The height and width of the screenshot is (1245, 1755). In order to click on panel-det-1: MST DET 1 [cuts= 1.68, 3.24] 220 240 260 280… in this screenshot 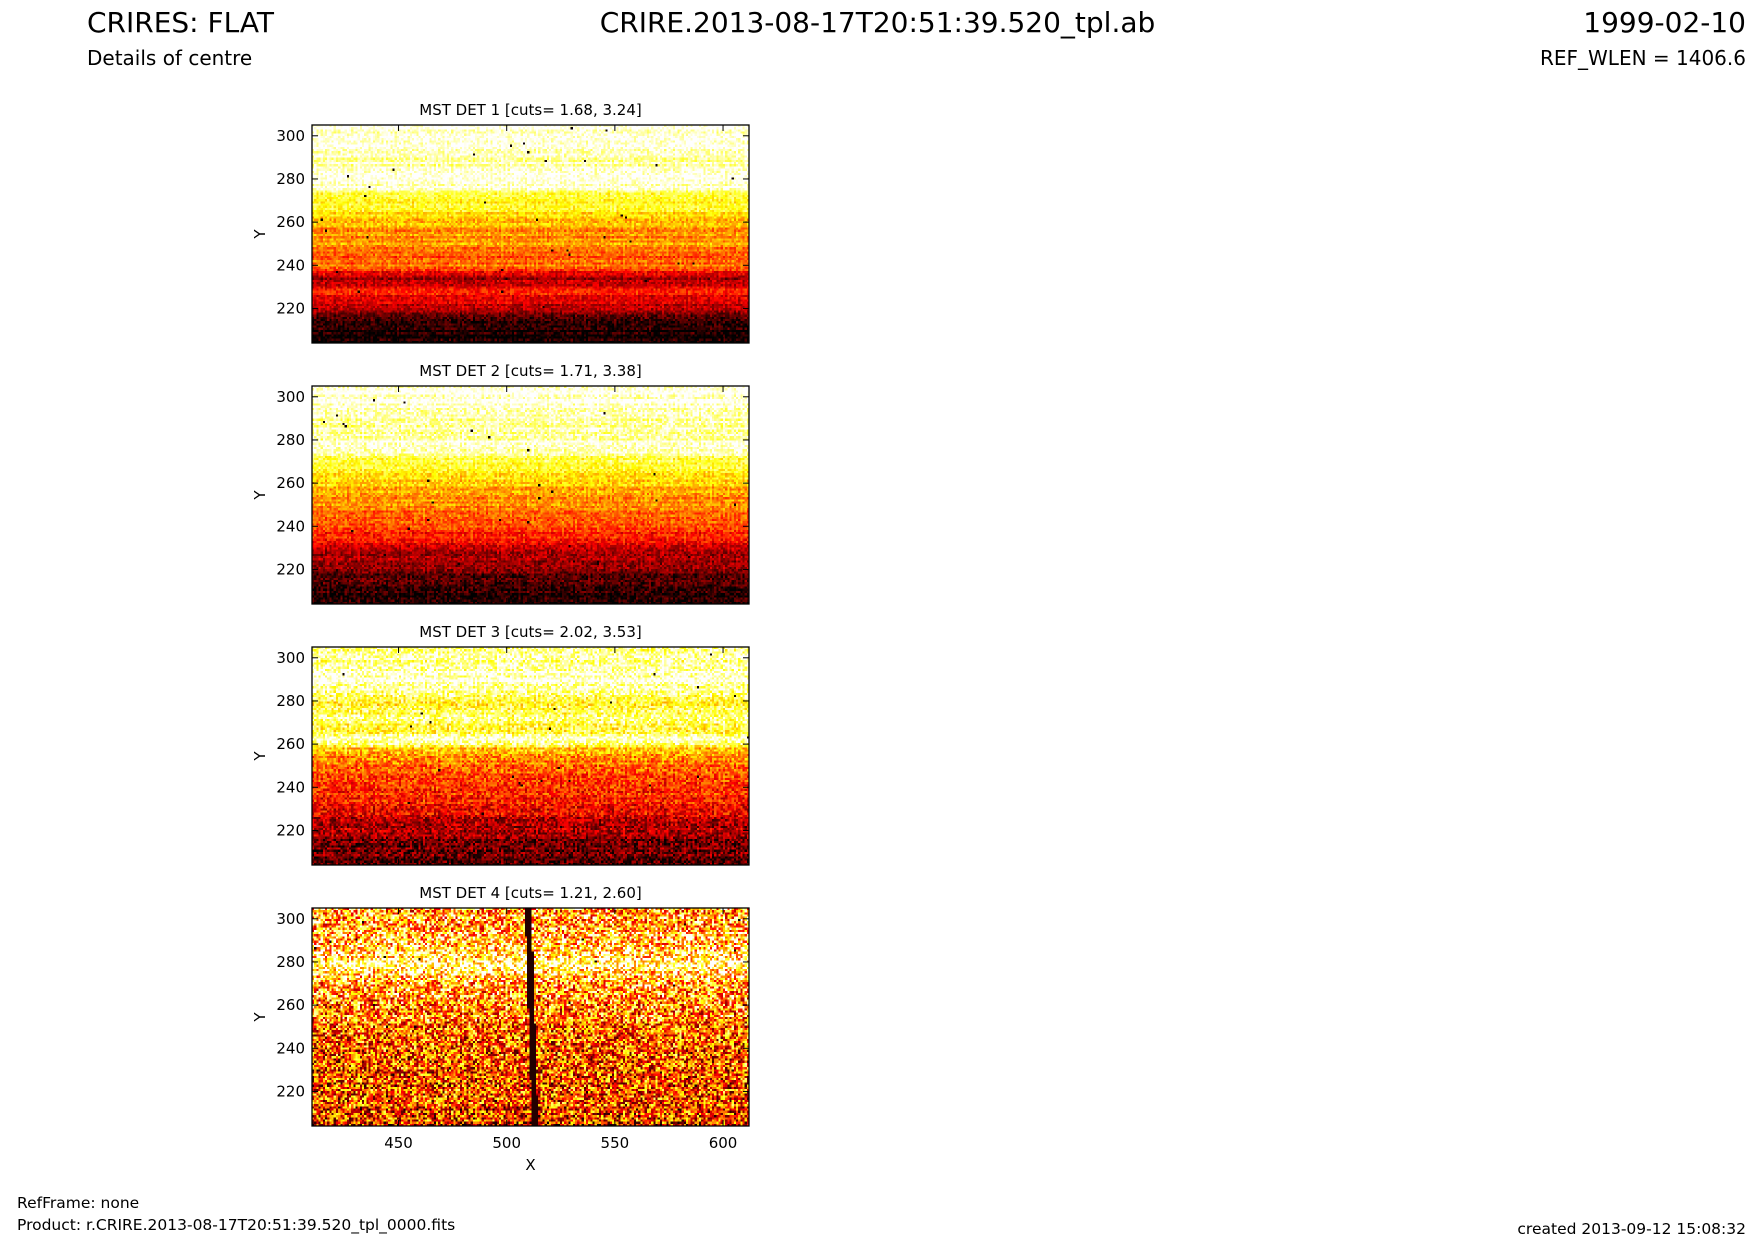, I will do `click(500, 222)`.